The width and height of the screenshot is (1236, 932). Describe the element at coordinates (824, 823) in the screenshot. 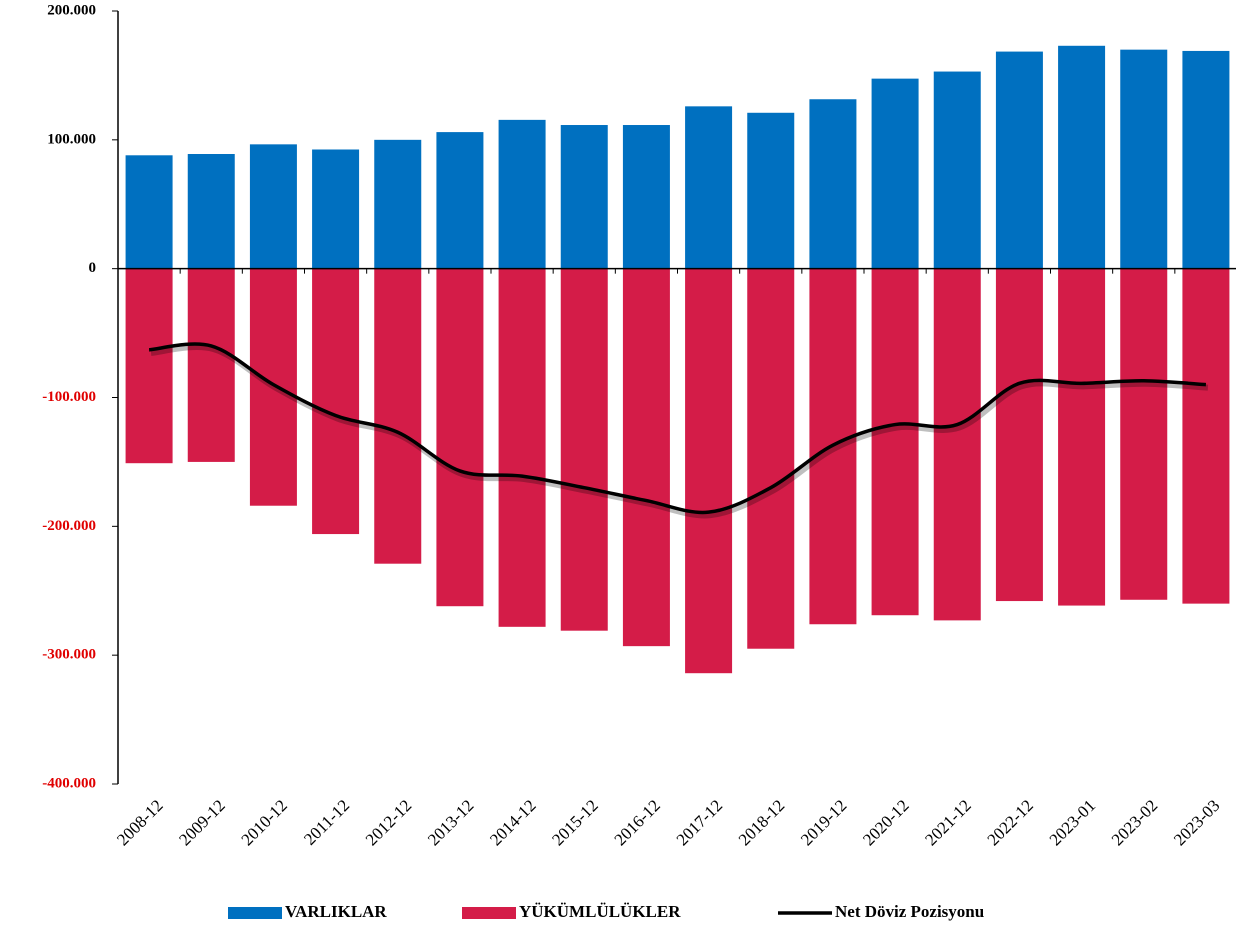

I see `x-tick-label: 2019-12` at that location.